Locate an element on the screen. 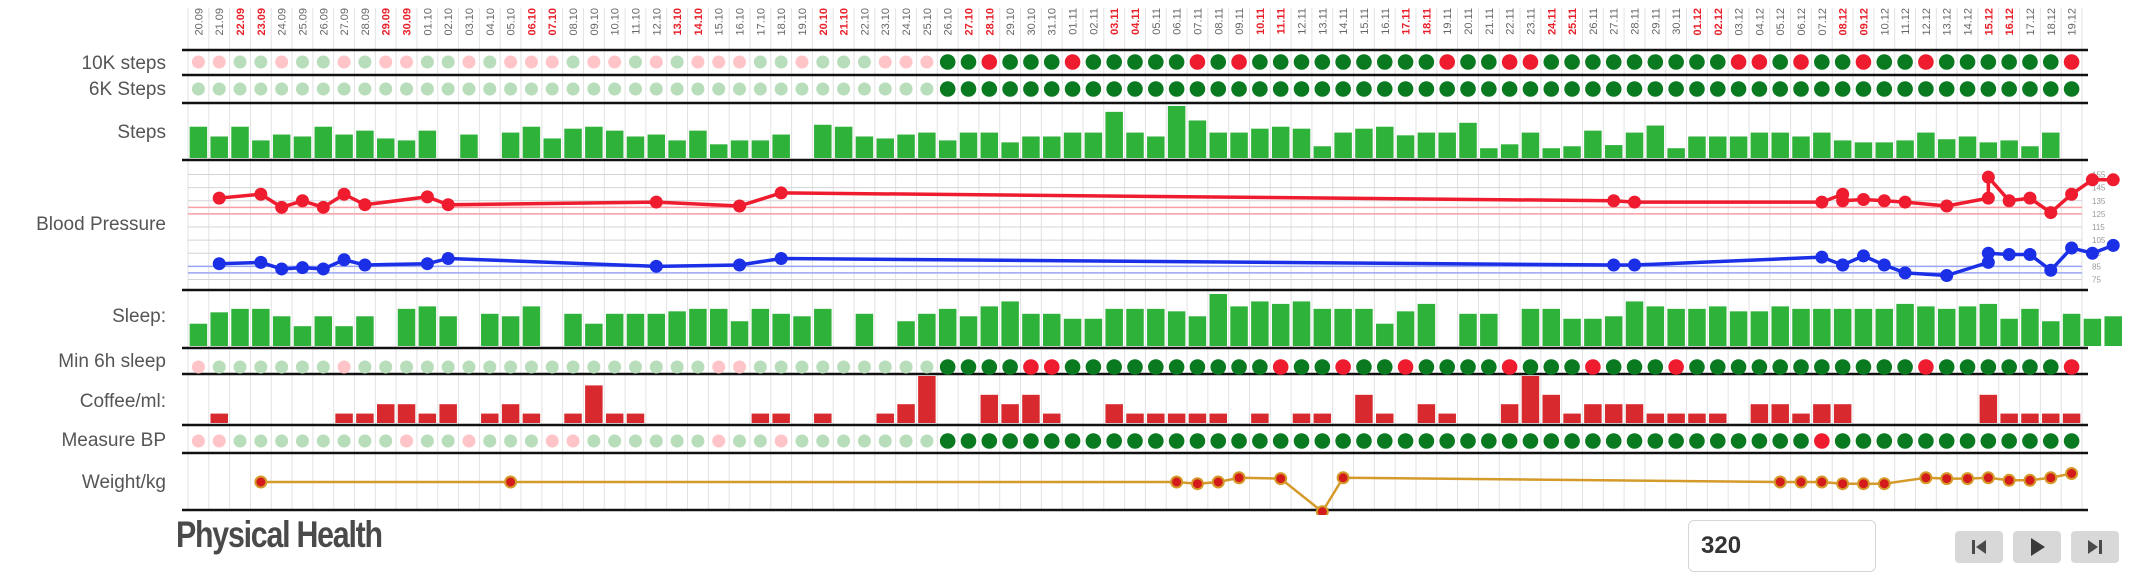 This screenshot has height=580, width=2134. skip-back-button is located at coordinates (1979, 547).